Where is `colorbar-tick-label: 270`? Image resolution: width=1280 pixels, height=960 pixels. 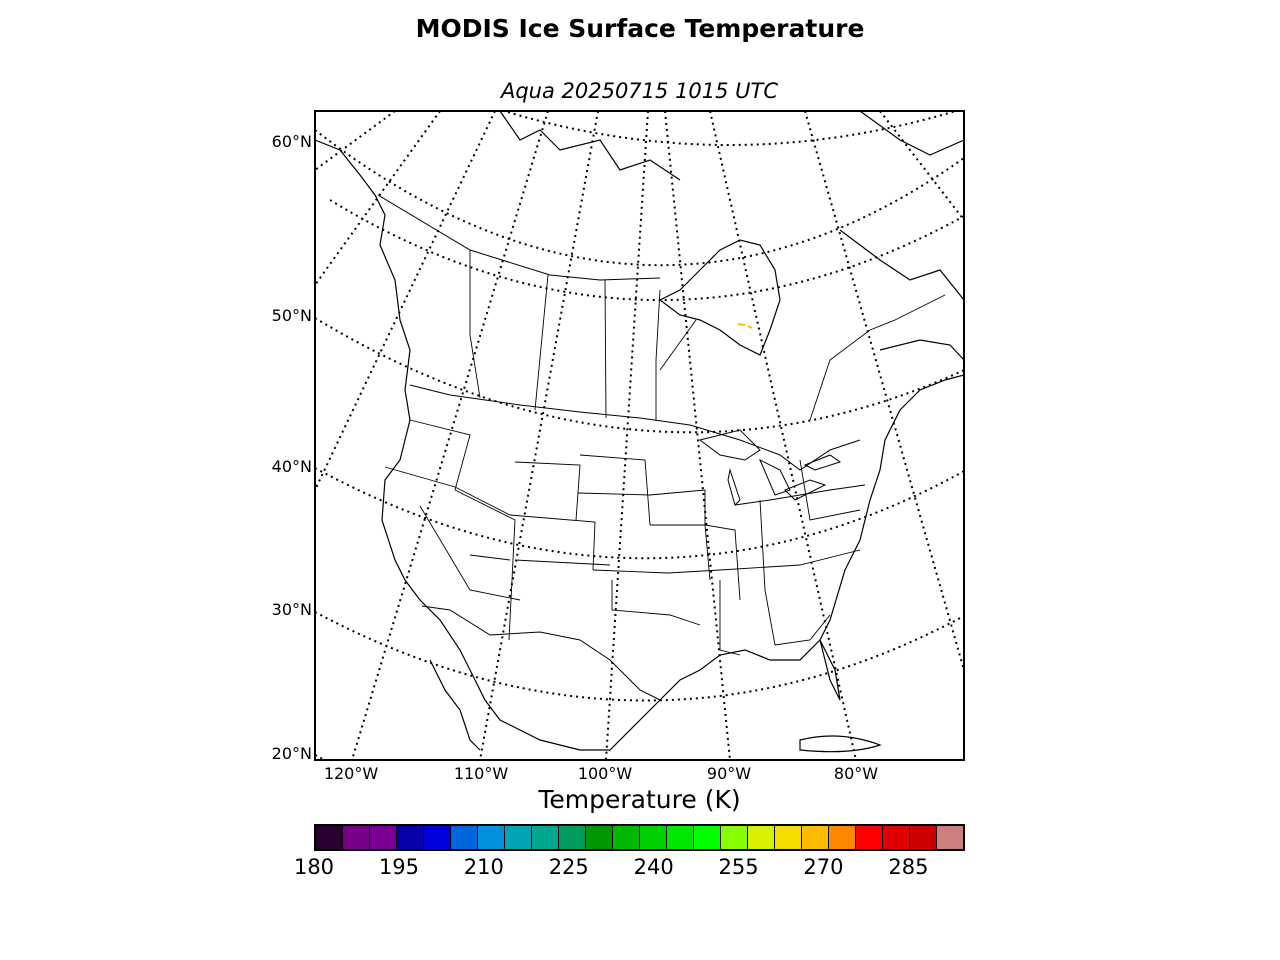
colorbar-tick-label: 270 is located at coordinates (823, 867).